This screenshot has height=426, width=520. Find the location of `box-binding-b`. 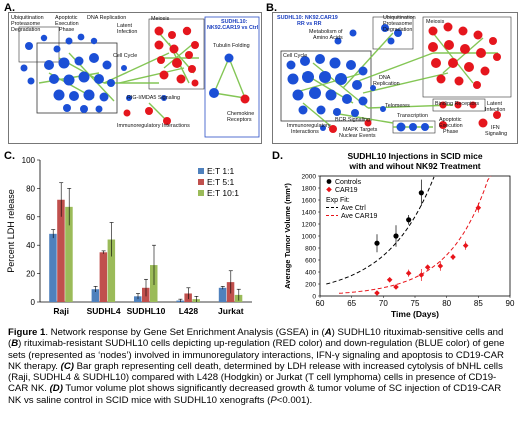

box-binding-b is located at coordinates (459, 105).